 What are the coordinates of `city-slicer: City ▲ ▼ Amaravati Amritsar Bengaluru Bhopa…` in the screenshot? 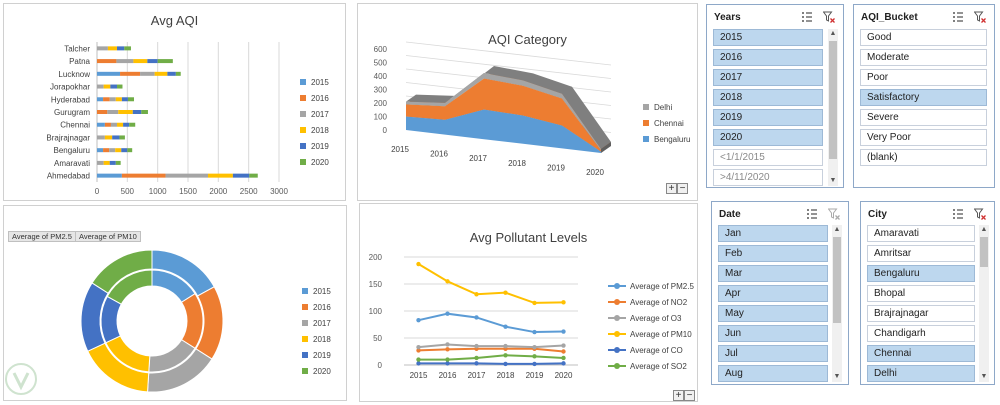 It's located at (927, 293).